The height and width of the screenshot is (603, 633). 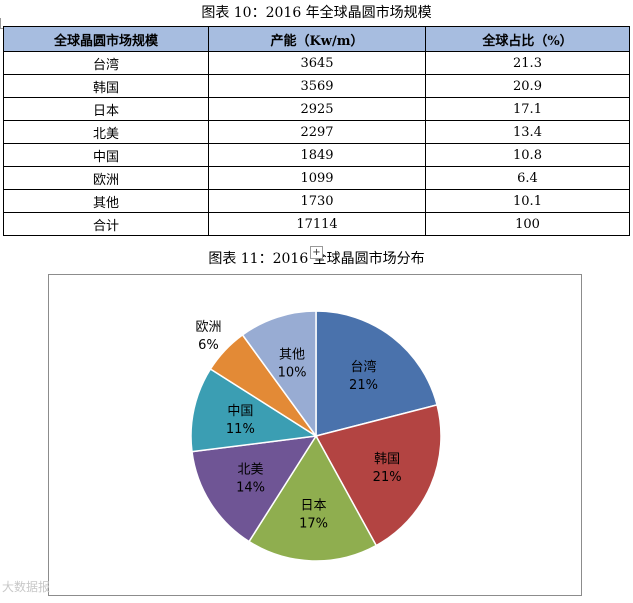 I want to click on table-row: 其他 1730 10.1, so click(x=316, y=201).